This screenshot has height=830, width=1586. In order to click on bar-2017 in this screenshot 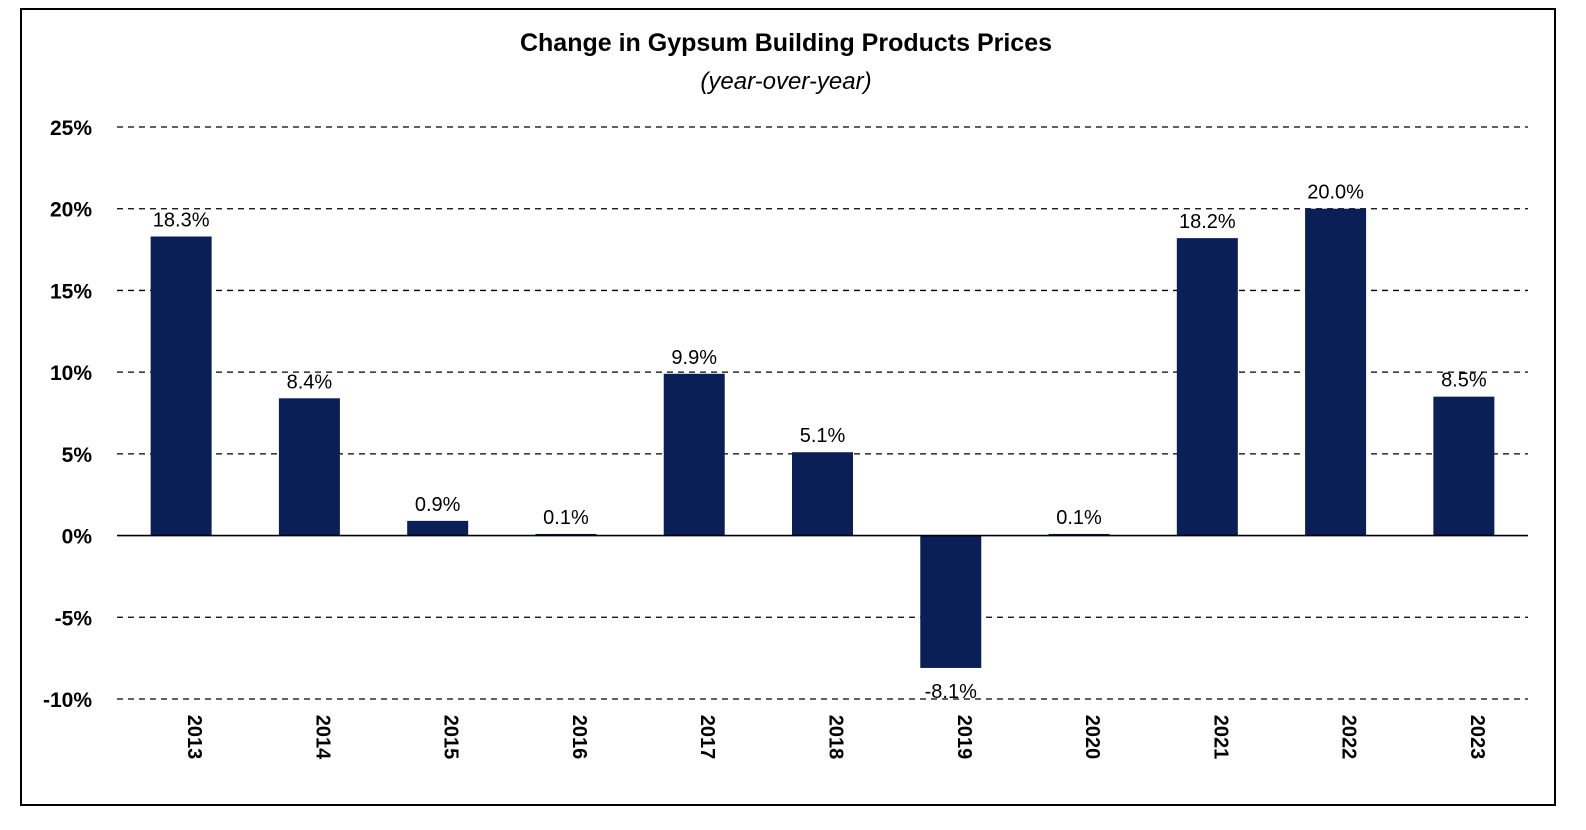, I will do `click(694, 454)`.